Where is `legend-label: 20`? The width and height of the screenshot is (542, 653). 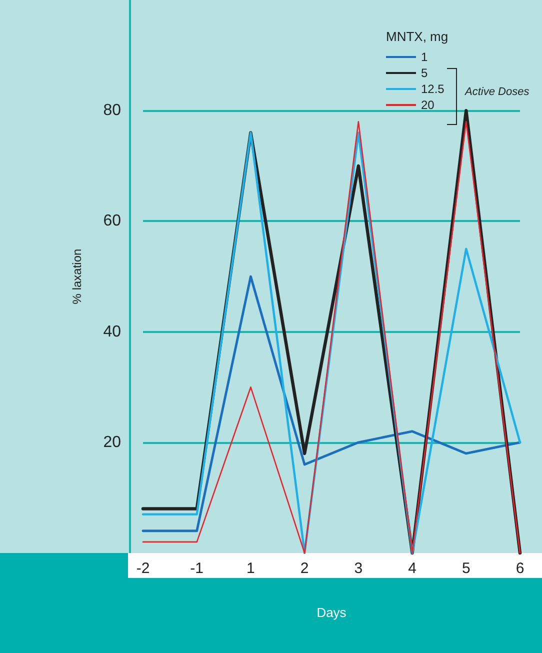
legend-label: 20 is located at coordinates (428, 105).